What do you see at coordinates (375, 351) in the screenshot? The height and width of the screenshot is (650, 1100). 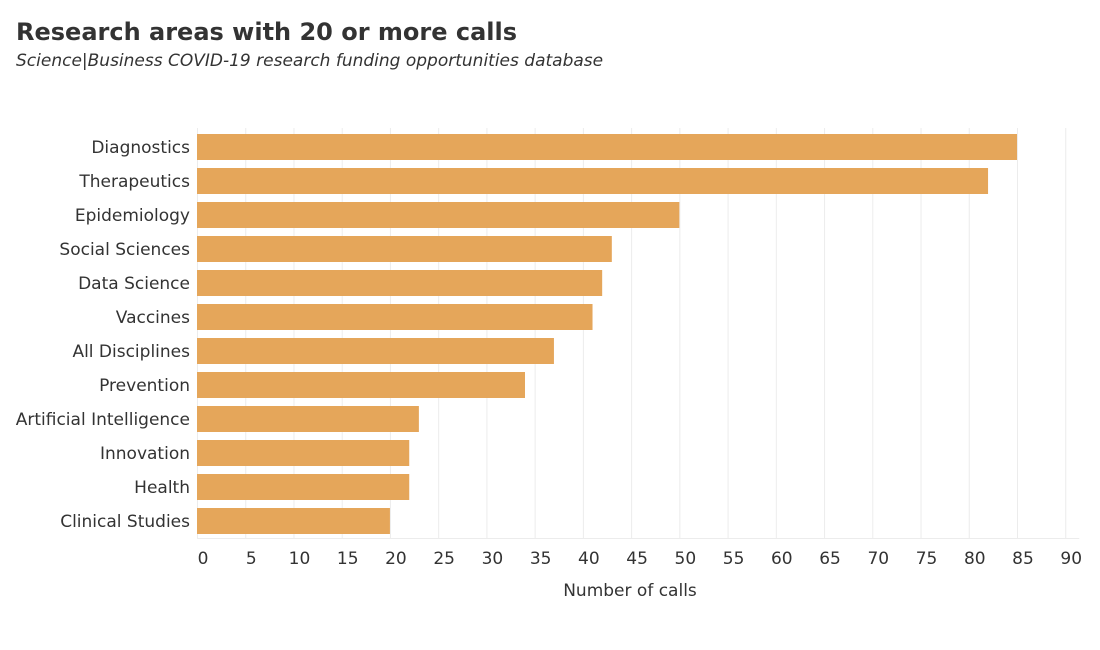 I see `bar-all-disciplines` at bounding box center [375, 351].